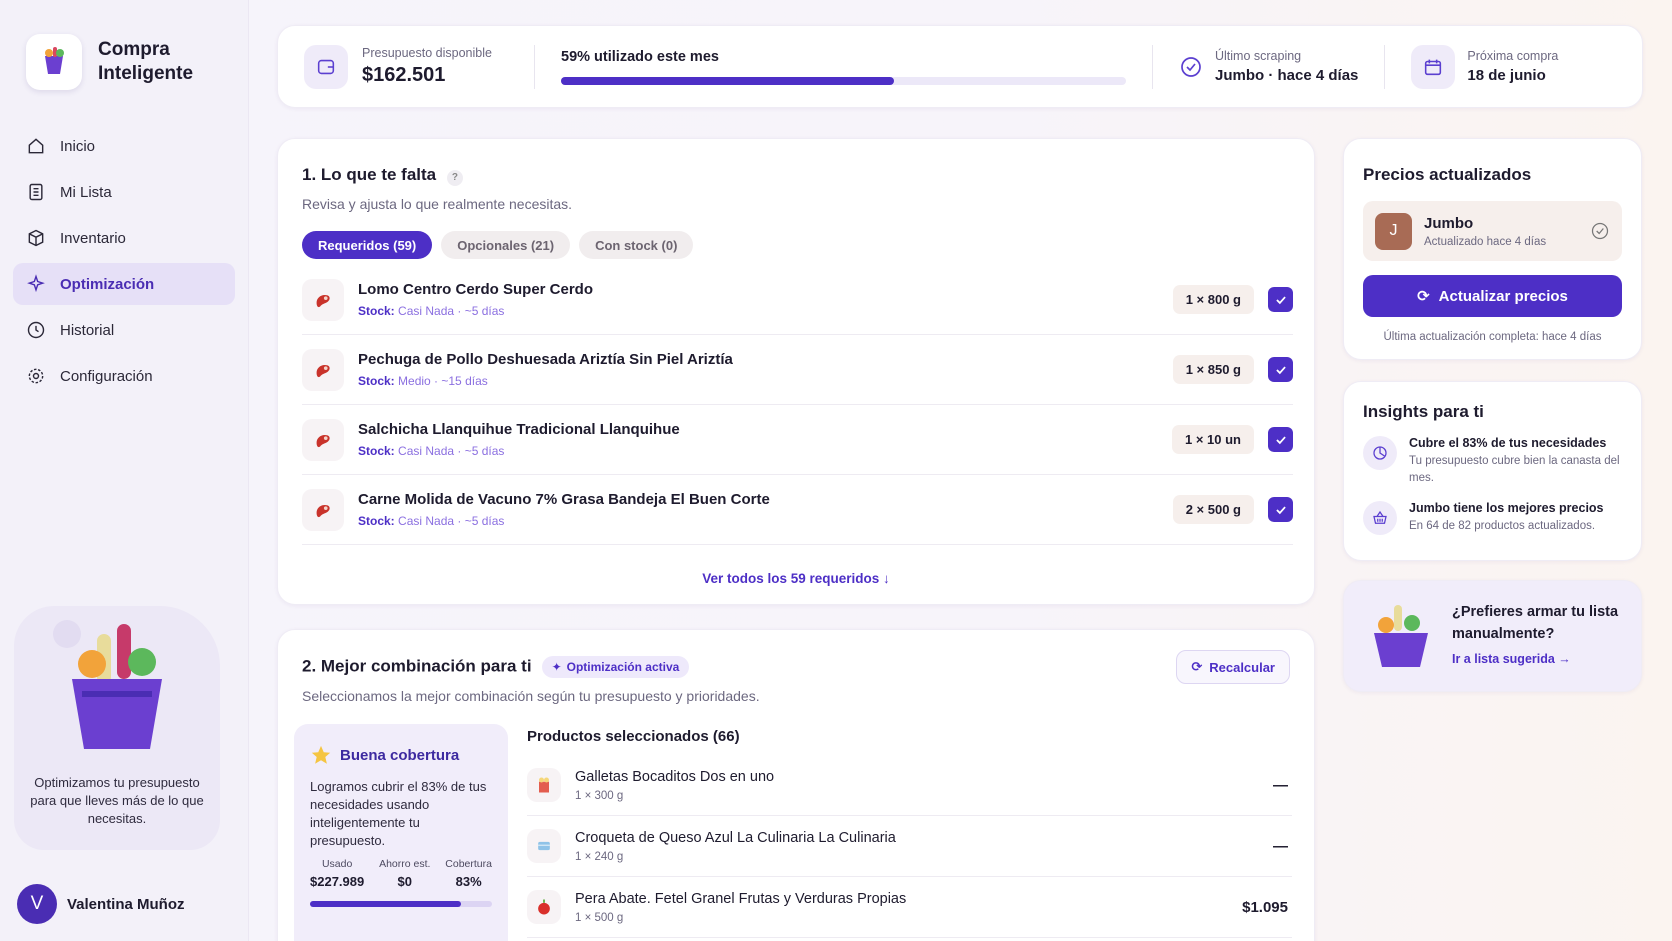 This screenshot has width=1672, height=941. I want to click on update-button: ⟳ Actualizar precios, so click(1492, 296).